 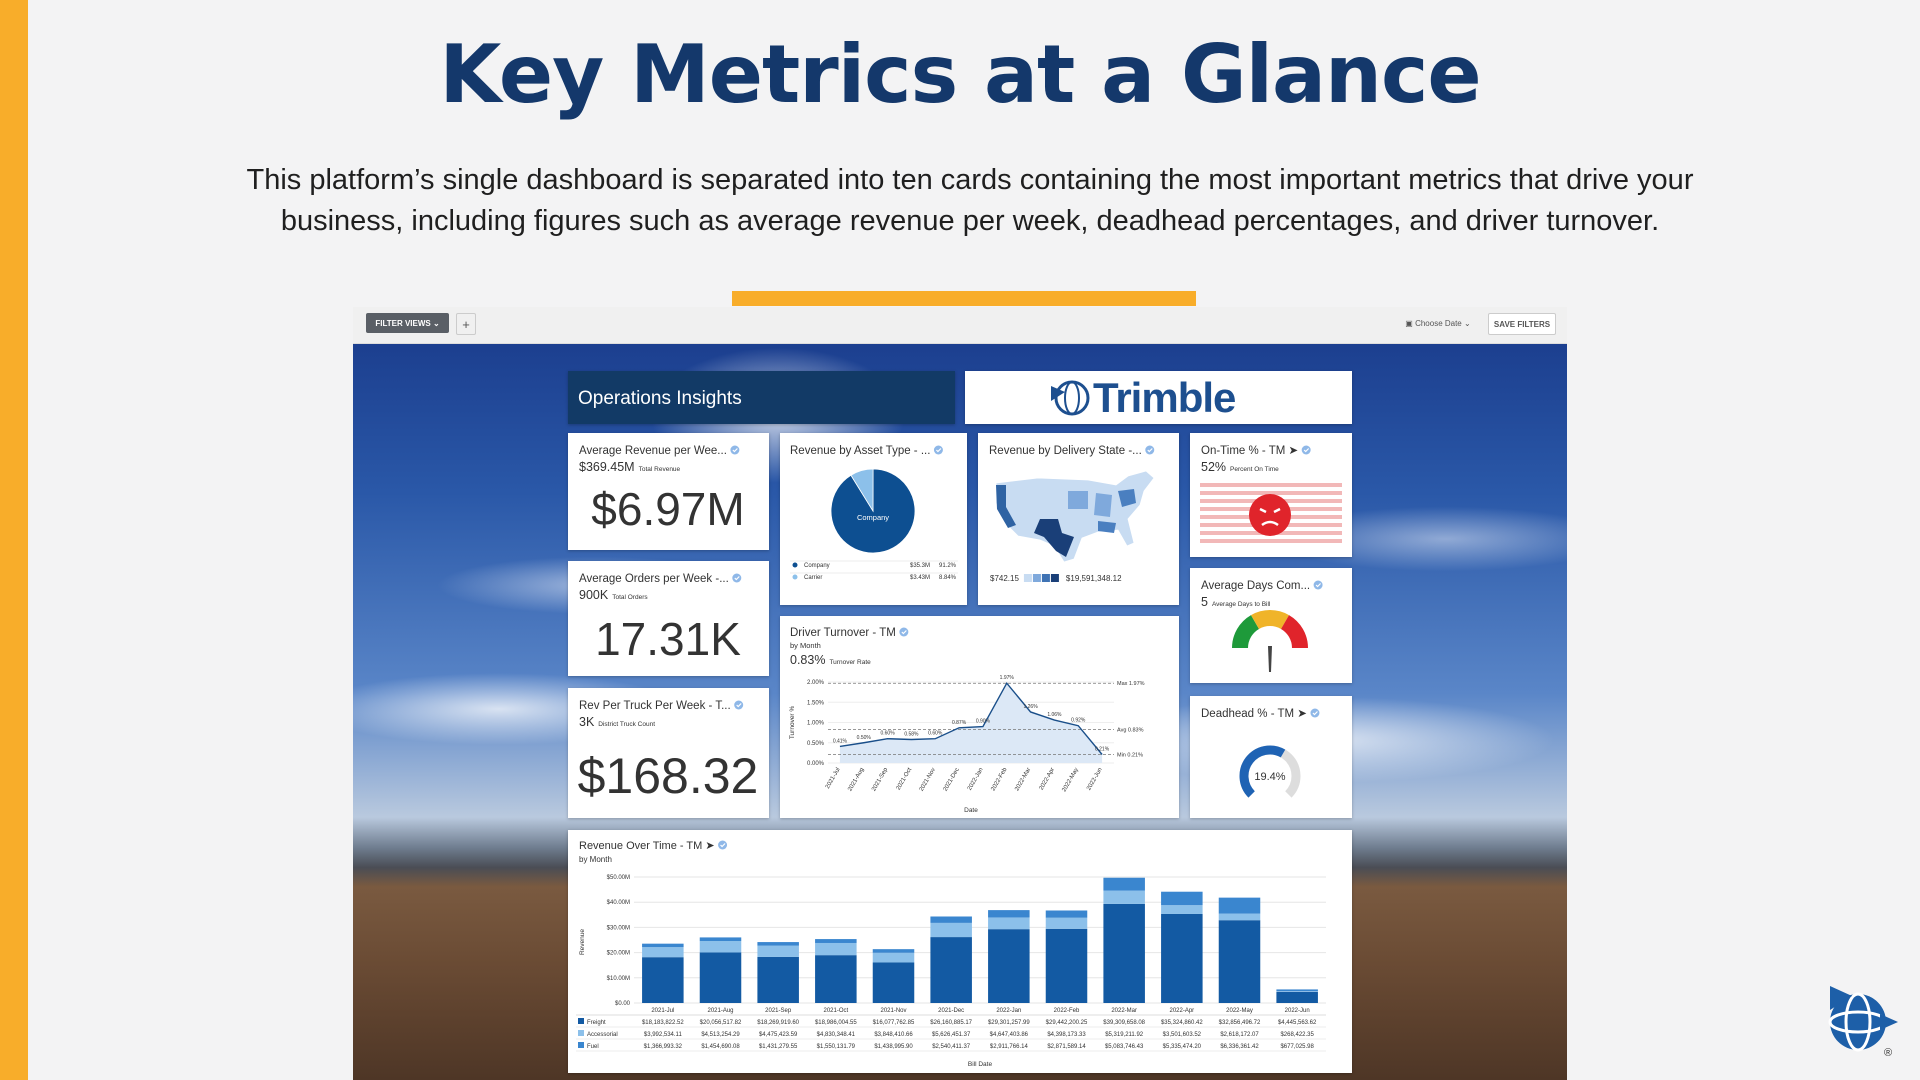 What do you see at coordinates (660, 469) in the screenshot?
I see `card-sub-label: Total Revenue` at bounding box center [660, 469].